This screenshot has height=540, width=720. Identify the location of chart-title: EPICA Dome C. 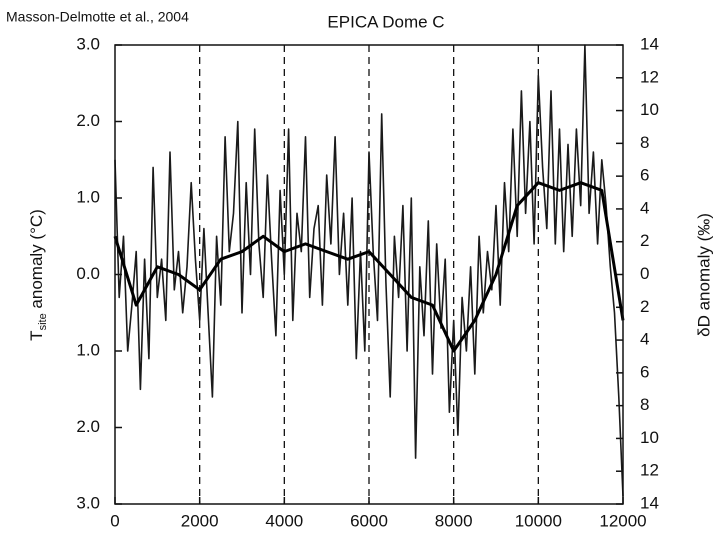
(385, 21).